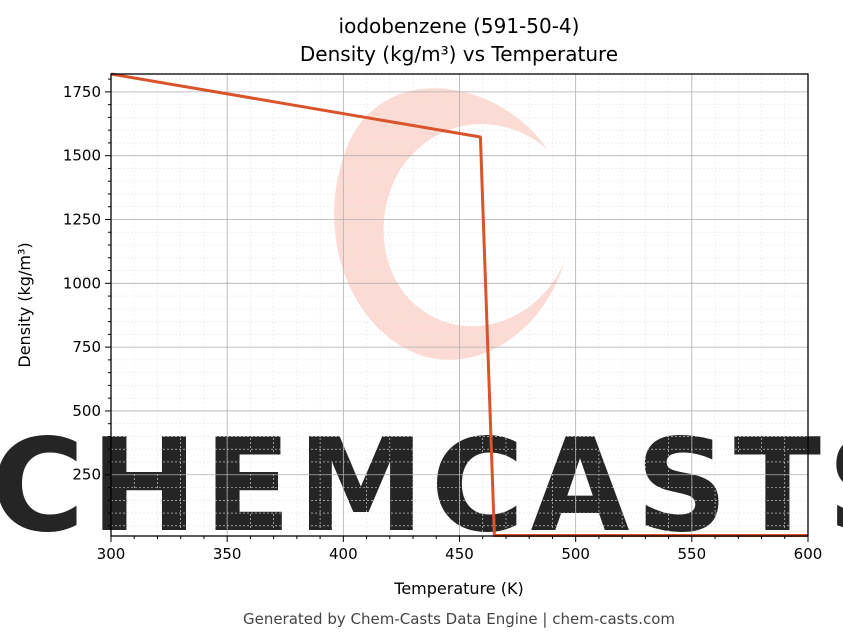 The height and width of the screenshot is (644, 843). What do you see at coordinates (86, 475) in the screenshot?
I see `y-tick-label: 250` at bounding box center [86, 475].